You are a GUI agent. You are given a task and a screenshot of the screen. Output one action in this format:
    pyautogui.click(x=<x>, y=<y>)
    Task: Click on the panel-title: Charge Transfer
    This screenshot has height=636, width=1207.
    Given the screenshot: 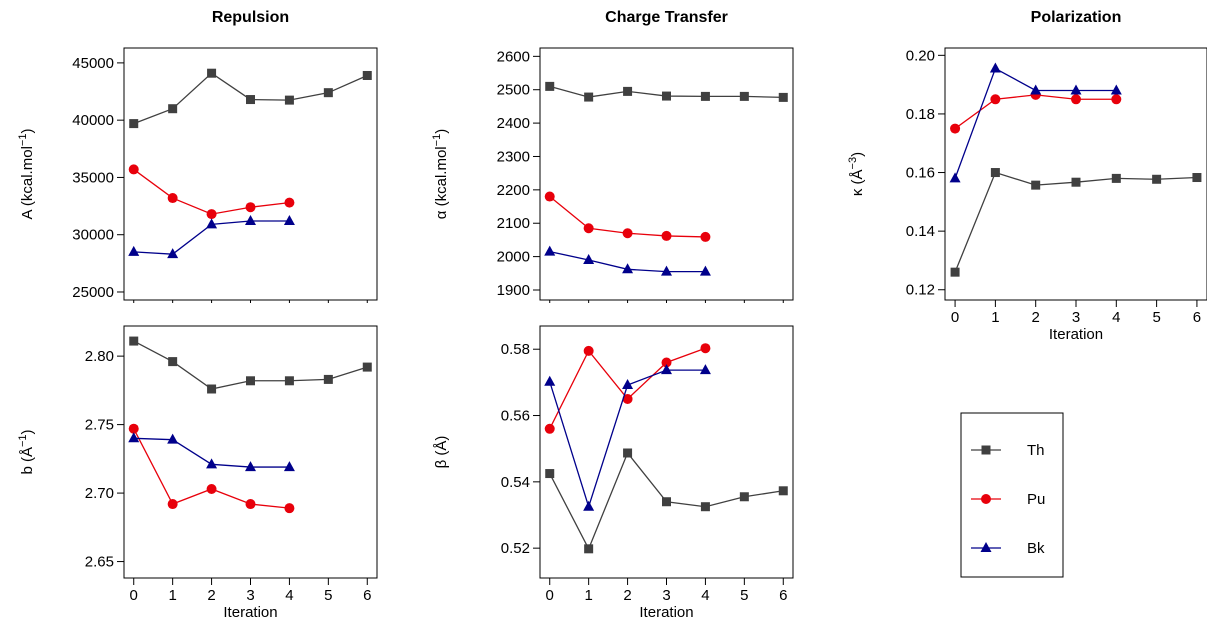 What is the action you would take?
    pyautogui.click(x=666, y=17)
    